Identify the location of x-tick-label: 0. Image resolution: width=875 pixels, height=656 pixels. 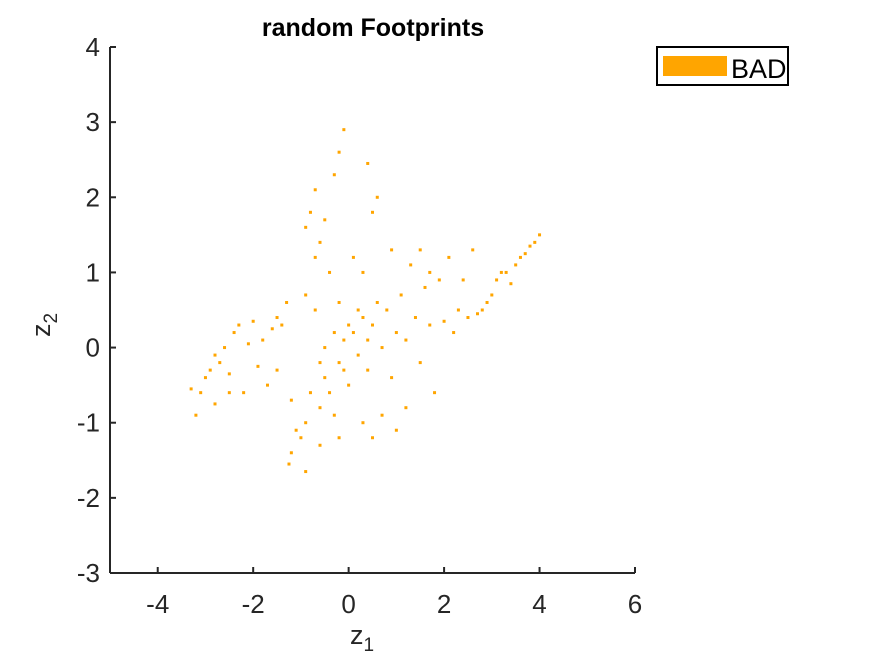
(348, 604).